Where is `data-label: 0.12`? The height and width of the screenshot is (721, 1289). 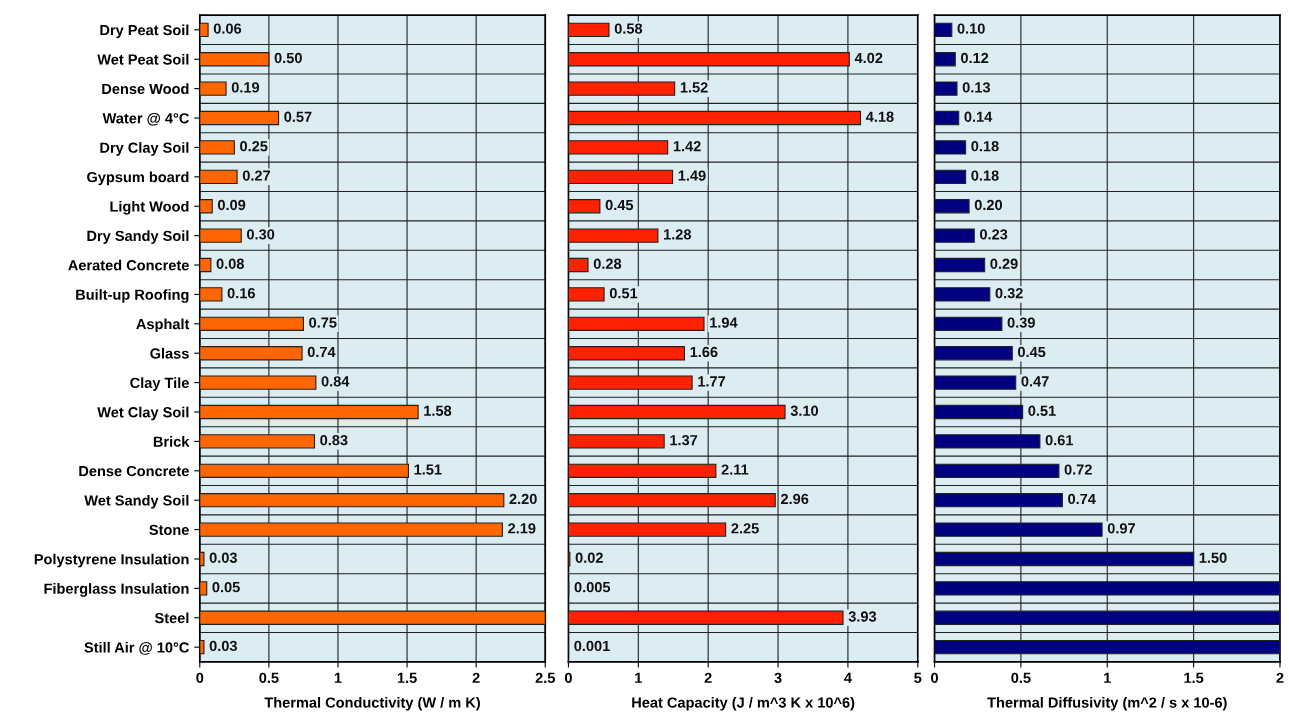 data-label: 0.12 is located at coordinates (975, 58).